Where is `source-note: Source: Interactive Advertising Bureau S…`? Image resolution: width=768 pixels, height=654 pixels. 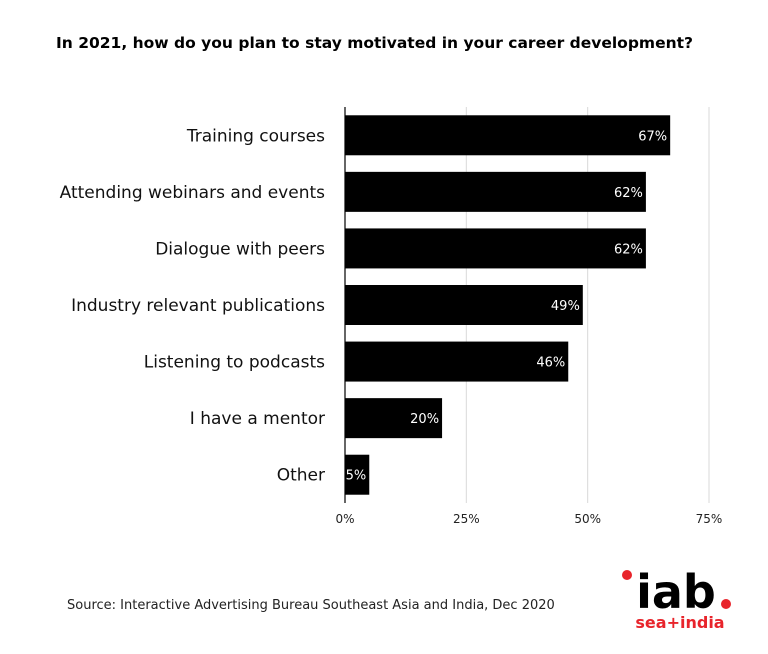
source-note: Source: Interactive Advertising Bureau S… is located at coordinates (311, 605).